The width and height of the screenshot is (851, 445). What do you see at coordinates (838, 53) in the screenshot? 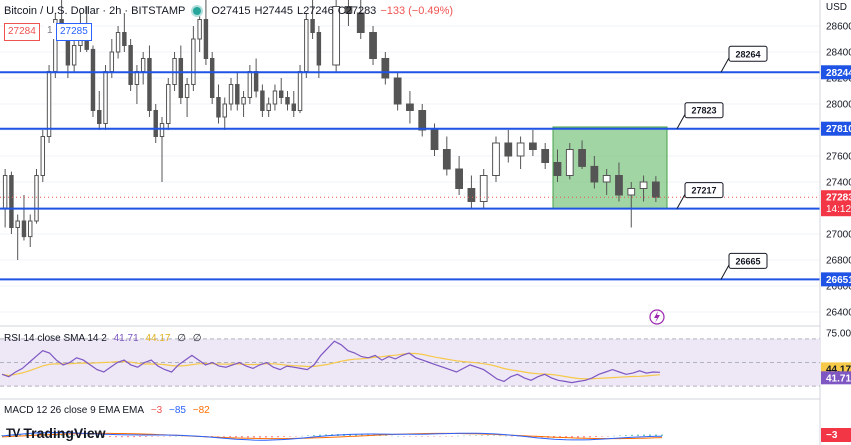
I see `y-tick-label: 28400` at bounding box center [838, 53].